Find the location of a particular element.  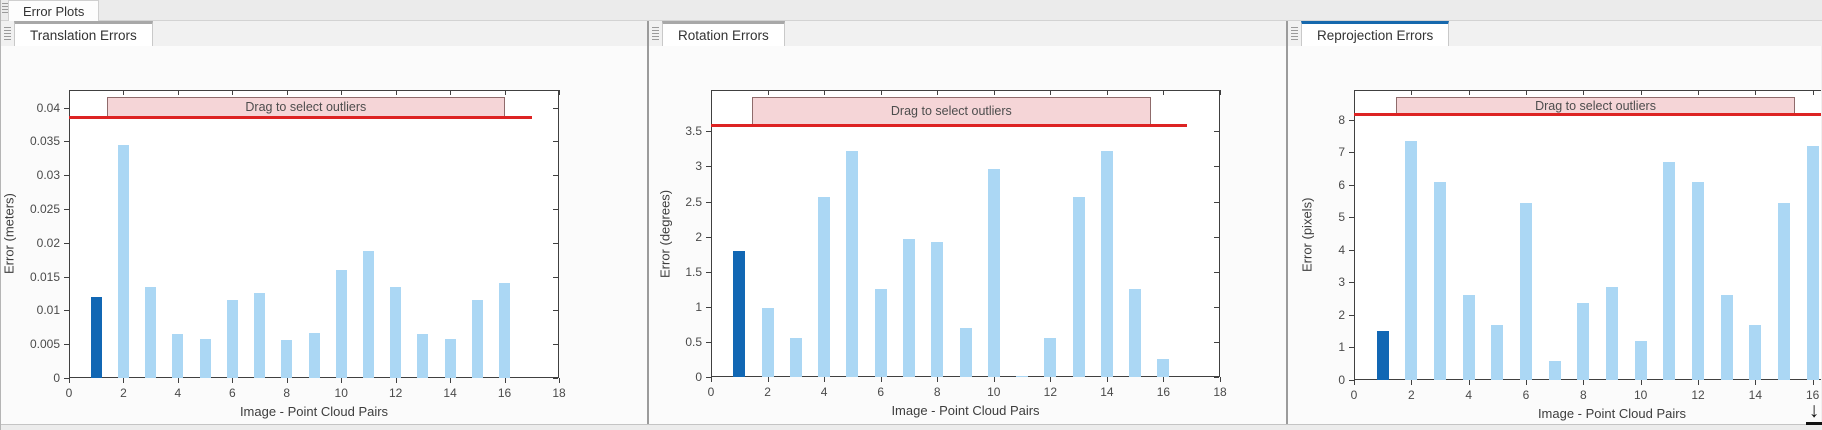

panel-tab-label: Reprojection Errors is located at coordinates (1375, 35).